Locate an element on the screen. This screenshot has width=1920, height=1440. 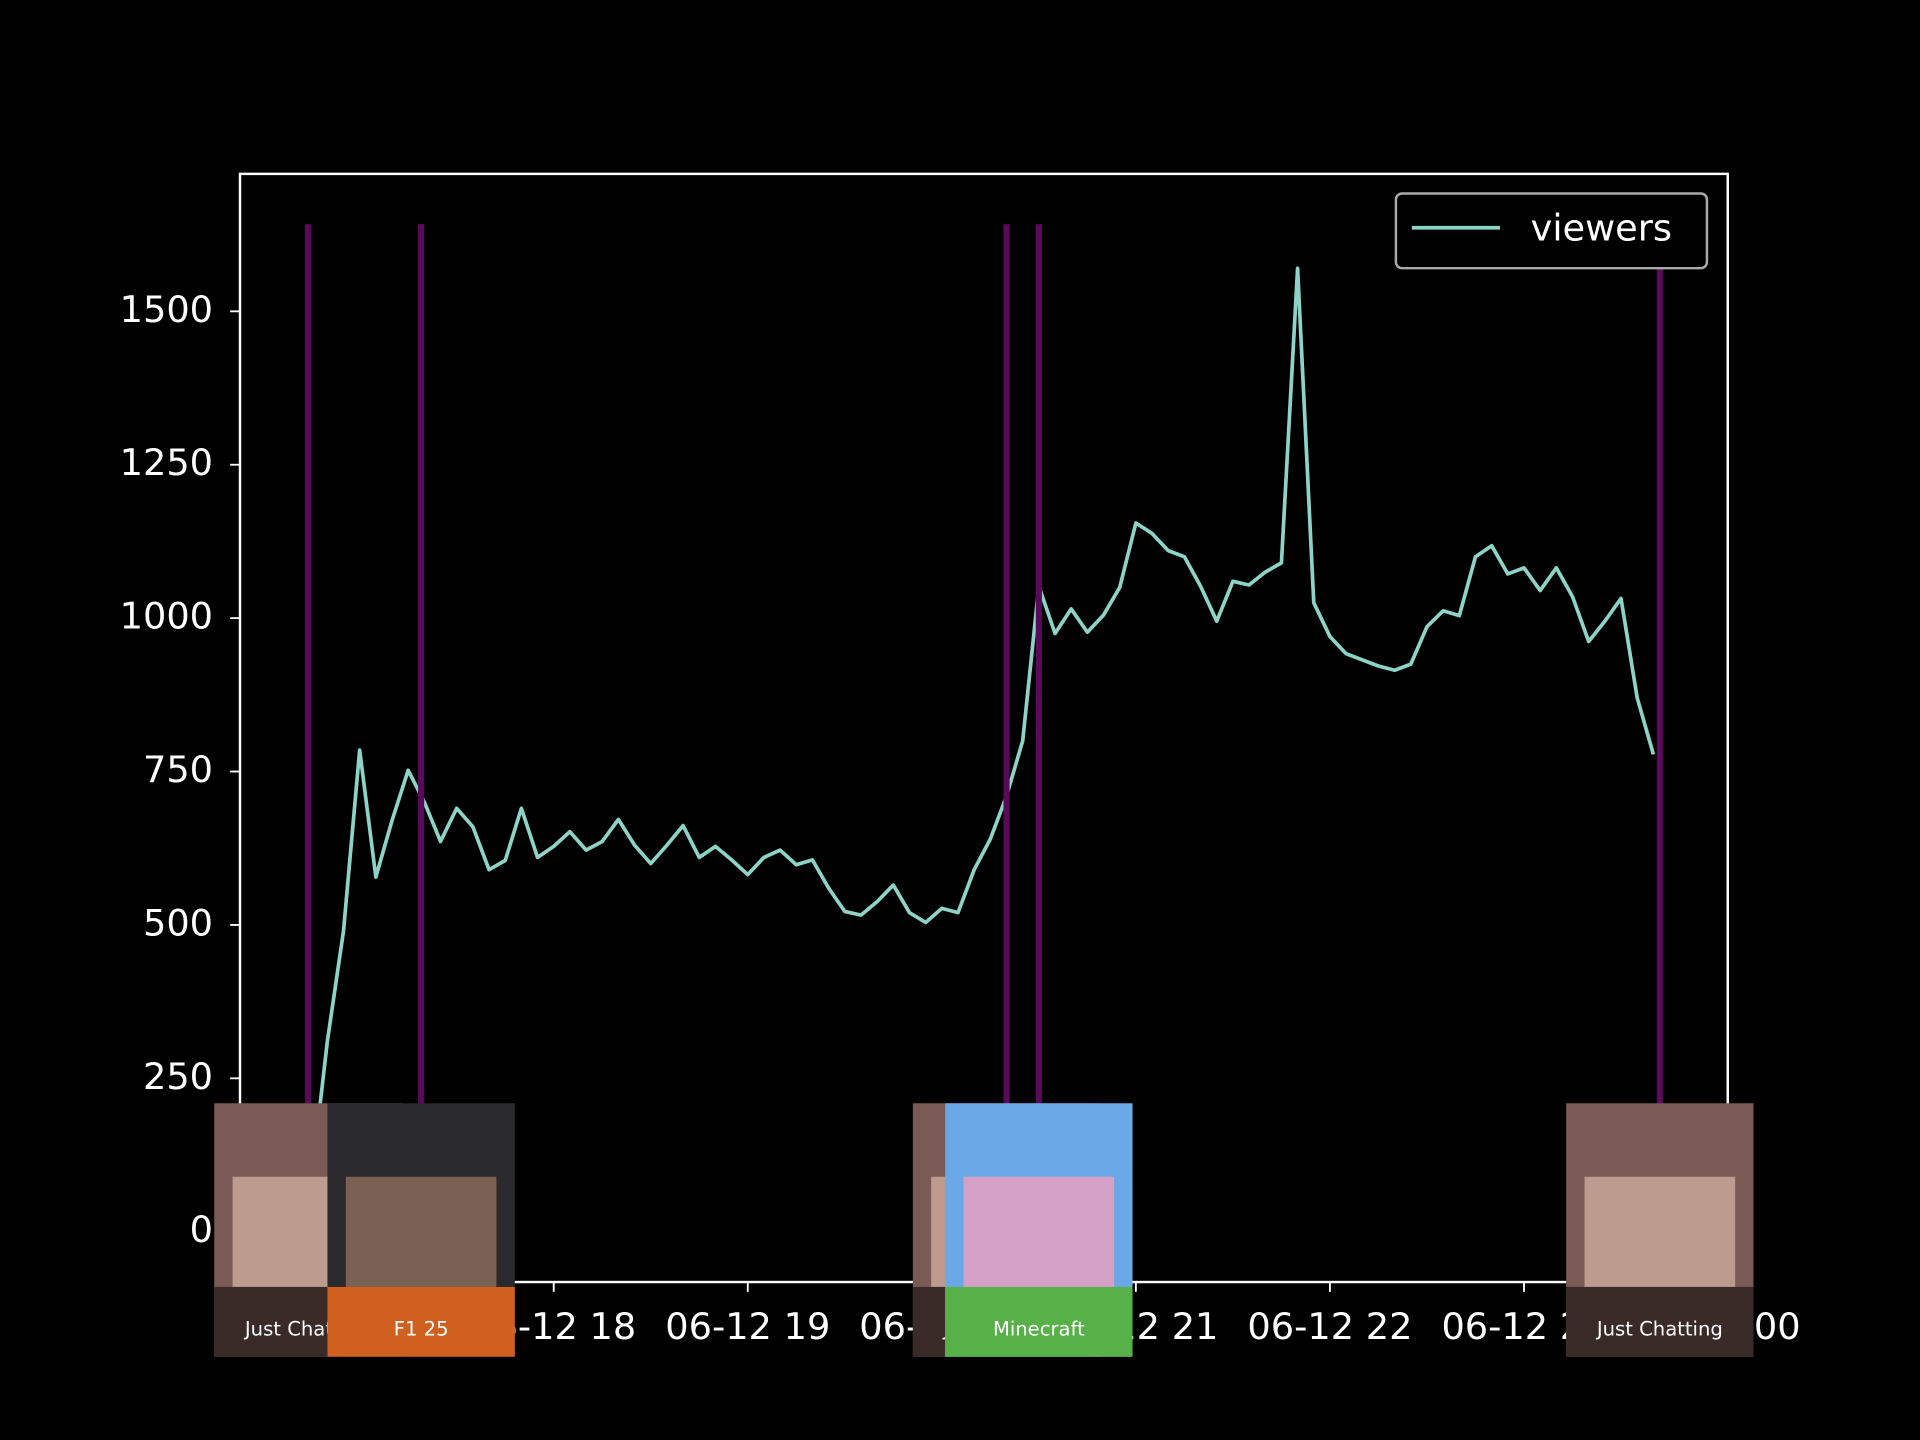
y-tick-label: 250 is located at coordinates (178, 1076).